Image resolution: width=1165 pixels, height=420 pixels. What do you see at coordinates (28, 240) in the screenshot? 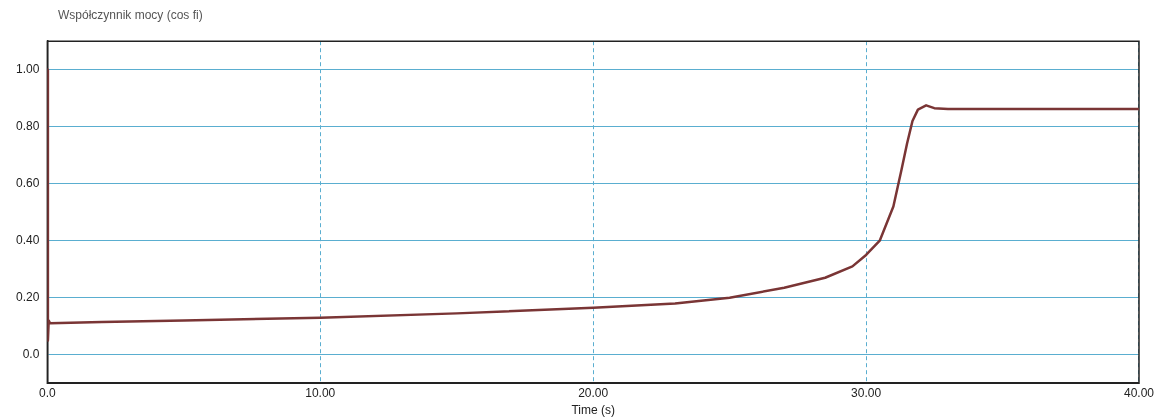
I see `y-tick-label: 0.40` at bounding box center [28, 240].